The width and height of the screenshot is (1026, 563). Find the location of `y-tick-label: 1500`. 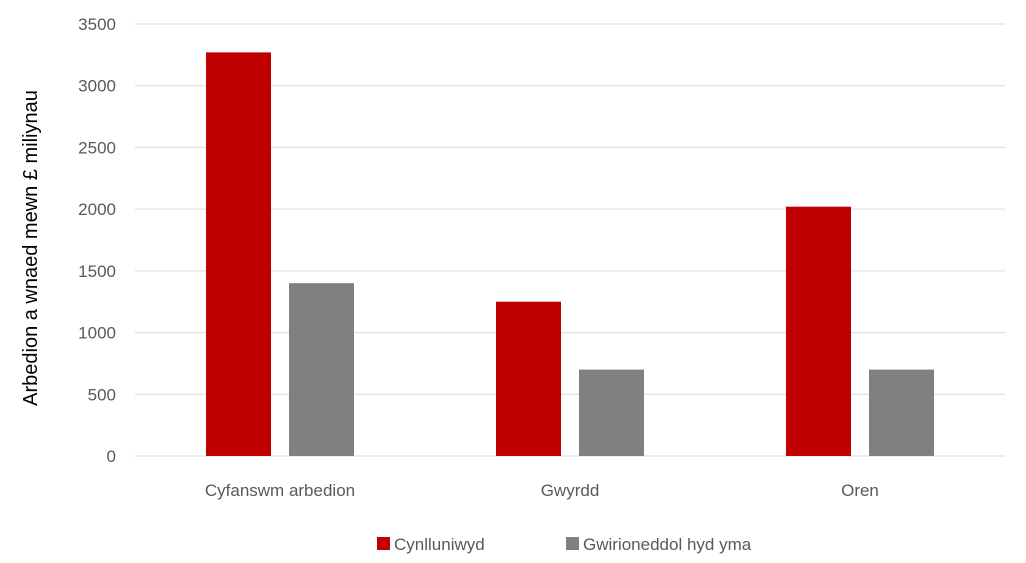

y-tick-label: 1500 is located at coordinates (97, 271).